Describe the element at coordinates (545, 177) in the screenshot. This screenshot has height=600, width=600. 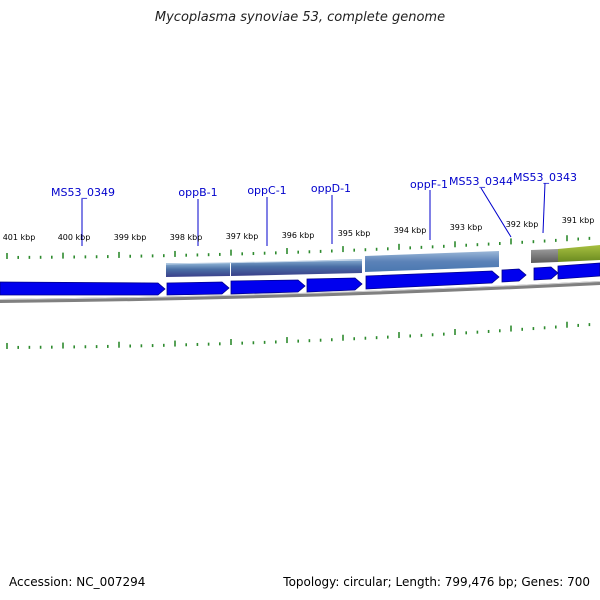
I see `gene-label: MS53_0343` at that location.